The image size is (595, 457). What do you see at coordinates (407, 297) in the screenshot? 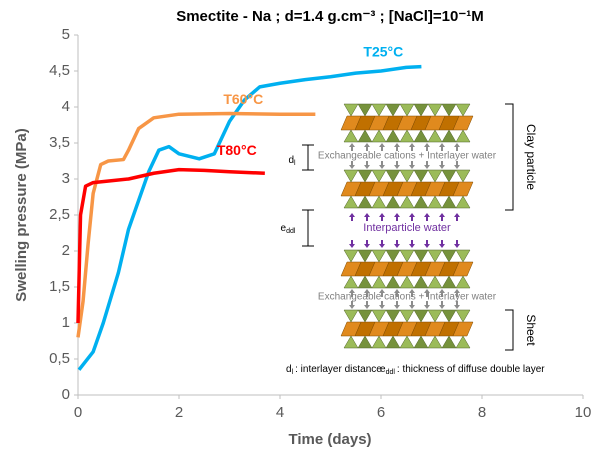
I see `interlayer-label: Exchangeable cations + Interlayer water` at bounding box center [407, 297].